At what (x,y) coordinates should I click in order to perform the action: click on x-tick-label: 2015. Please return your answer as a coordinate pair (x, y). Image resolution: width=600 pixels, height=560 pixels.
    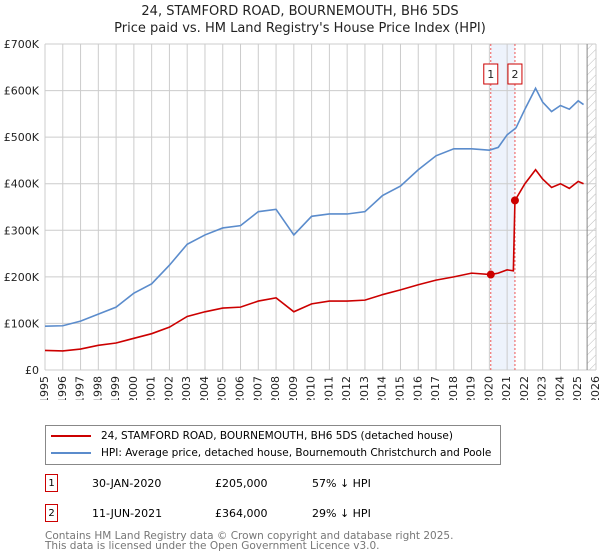
    Looking at the image, I should click on (399, 388).